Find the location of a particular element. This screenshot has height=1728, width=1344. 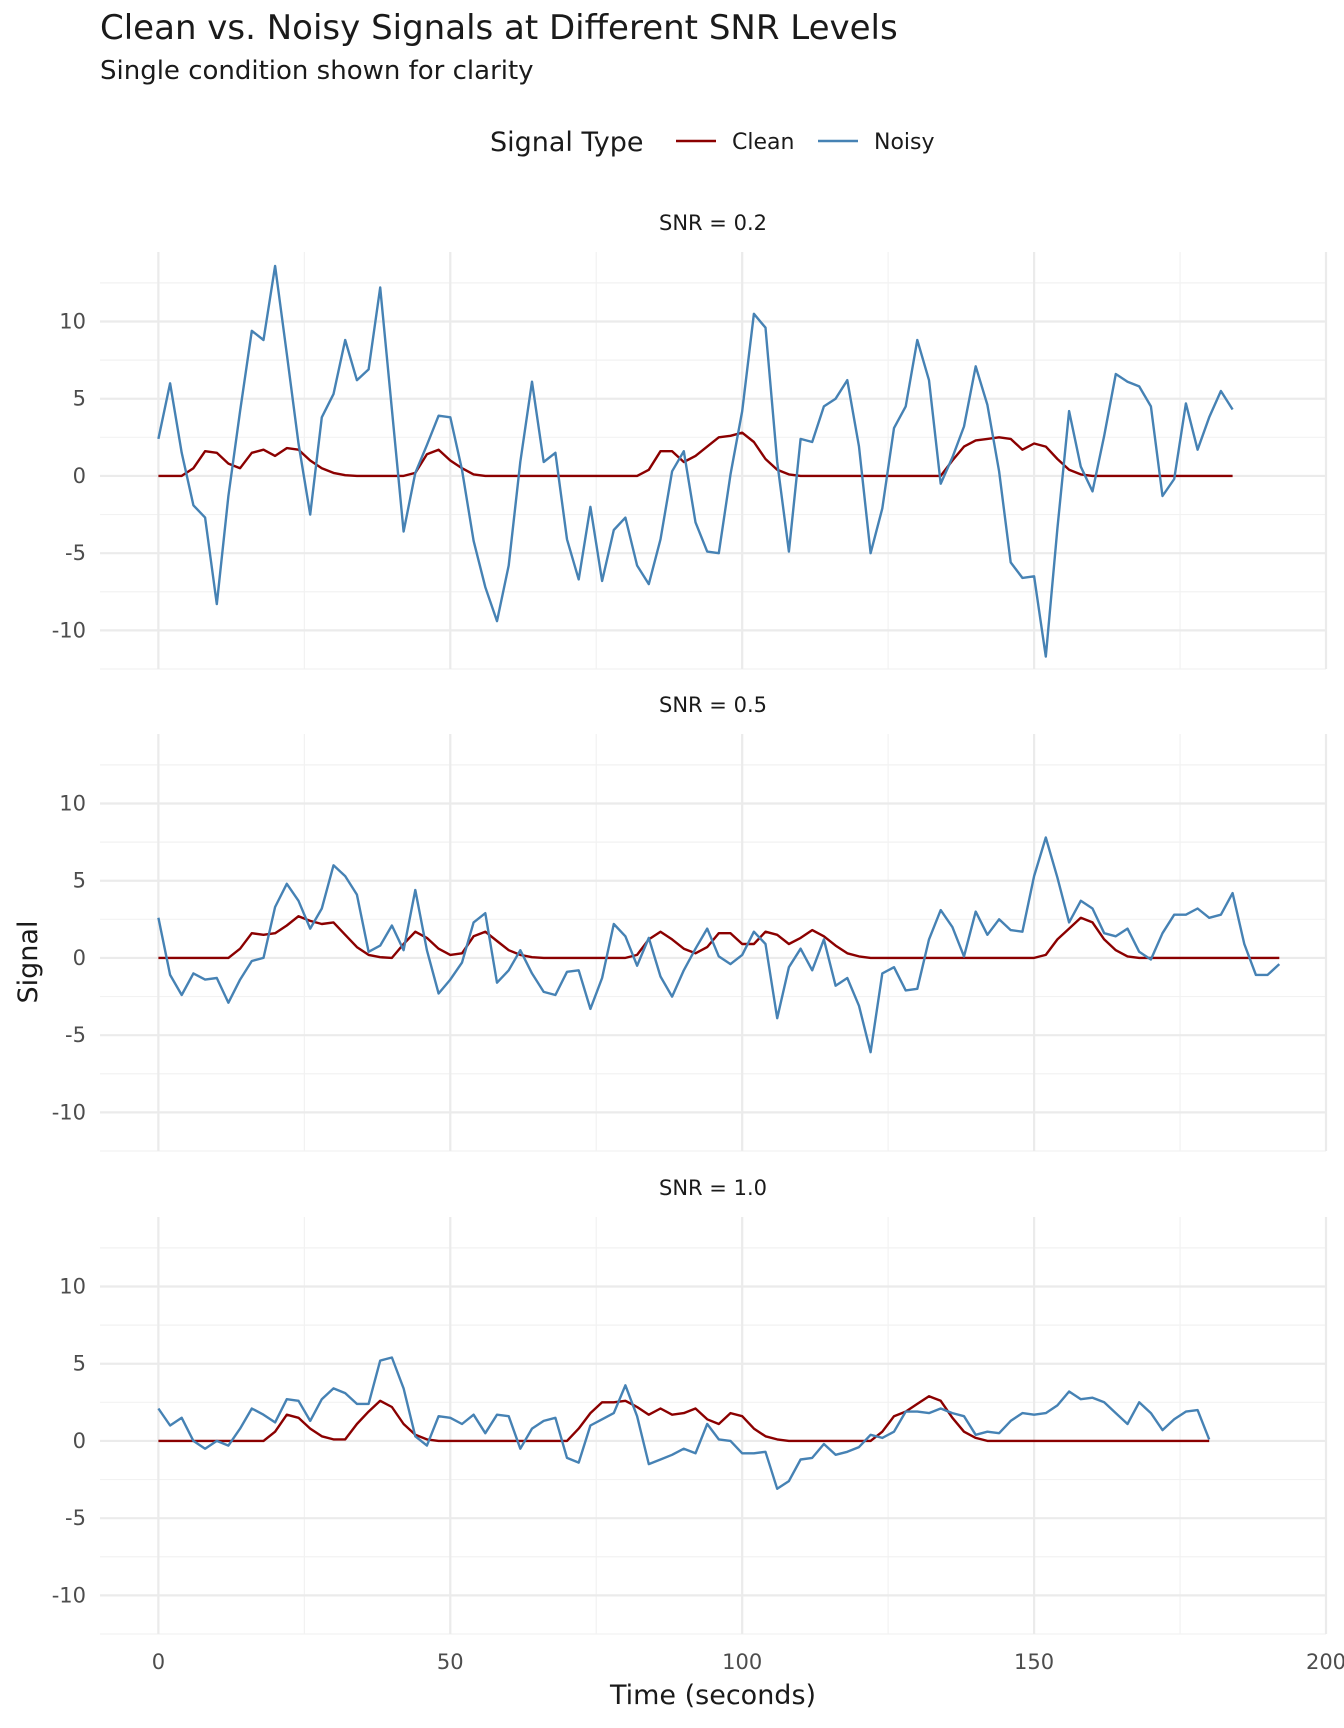

x-tick-label: 50 is located at coordinates (450, 1662).